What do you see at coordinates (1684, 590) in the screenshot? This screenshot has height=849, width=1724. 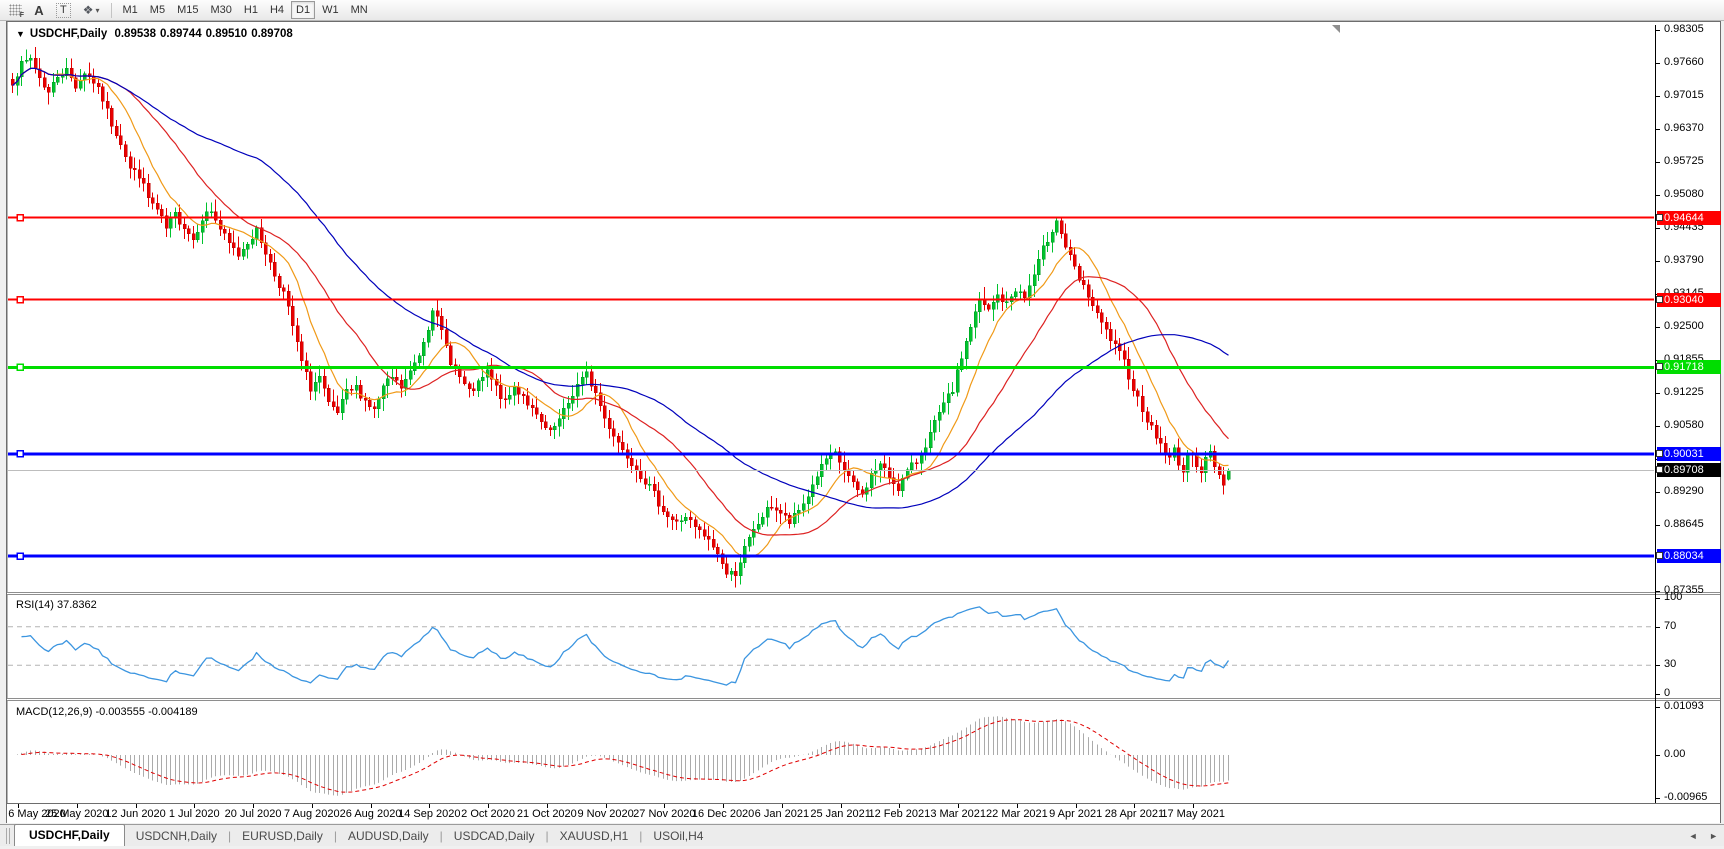 I see `price-tick: 0.87355` at bounding box center [1684, 590].